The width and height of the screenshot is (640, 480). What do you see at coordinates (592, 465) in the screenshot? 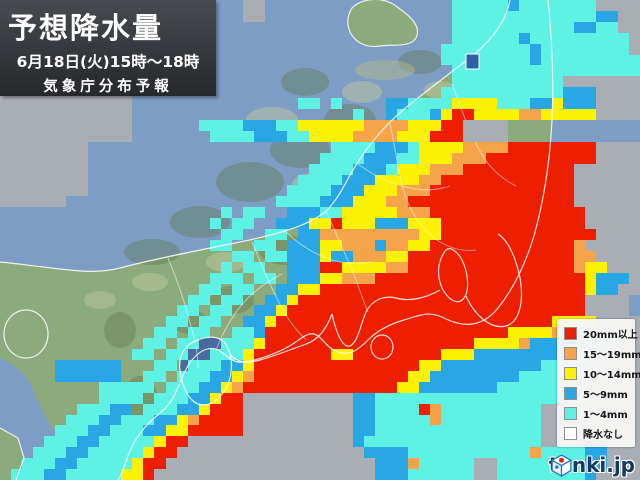
I see `tenki-jp-logo: tenki.jp` at bounding box center [592, 465].